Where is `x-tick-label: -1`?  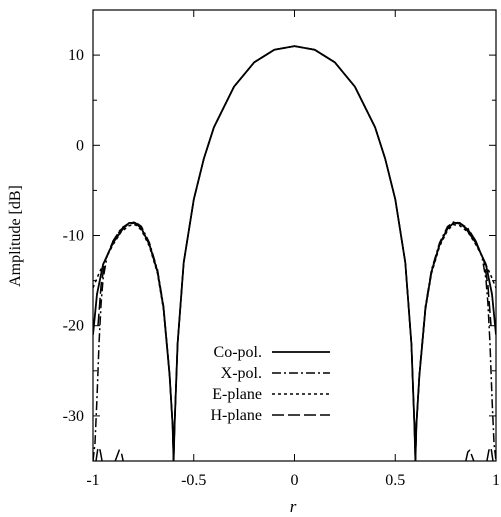
x-tick-label: -1 is located at coordinates (92, 480).